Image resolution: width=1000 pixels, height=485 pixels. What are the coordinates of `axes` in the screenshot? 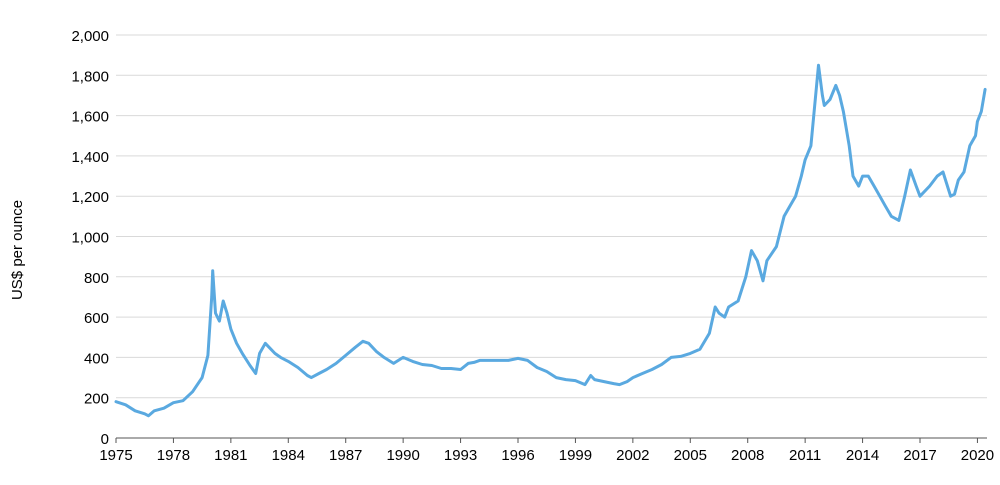 It's located at (551, 440).